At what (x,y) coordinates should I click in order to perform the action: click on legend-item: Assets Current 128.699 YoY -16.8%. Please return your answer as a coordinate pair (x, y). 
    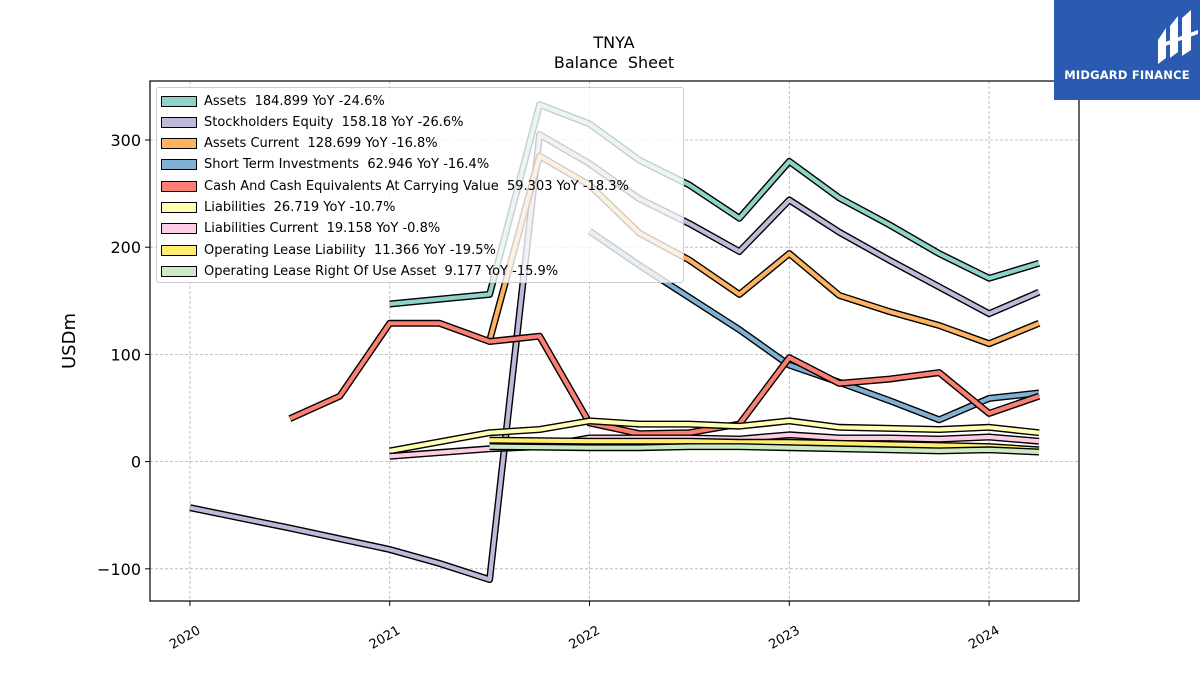
    Looking at the image, I should click on (299, 144).